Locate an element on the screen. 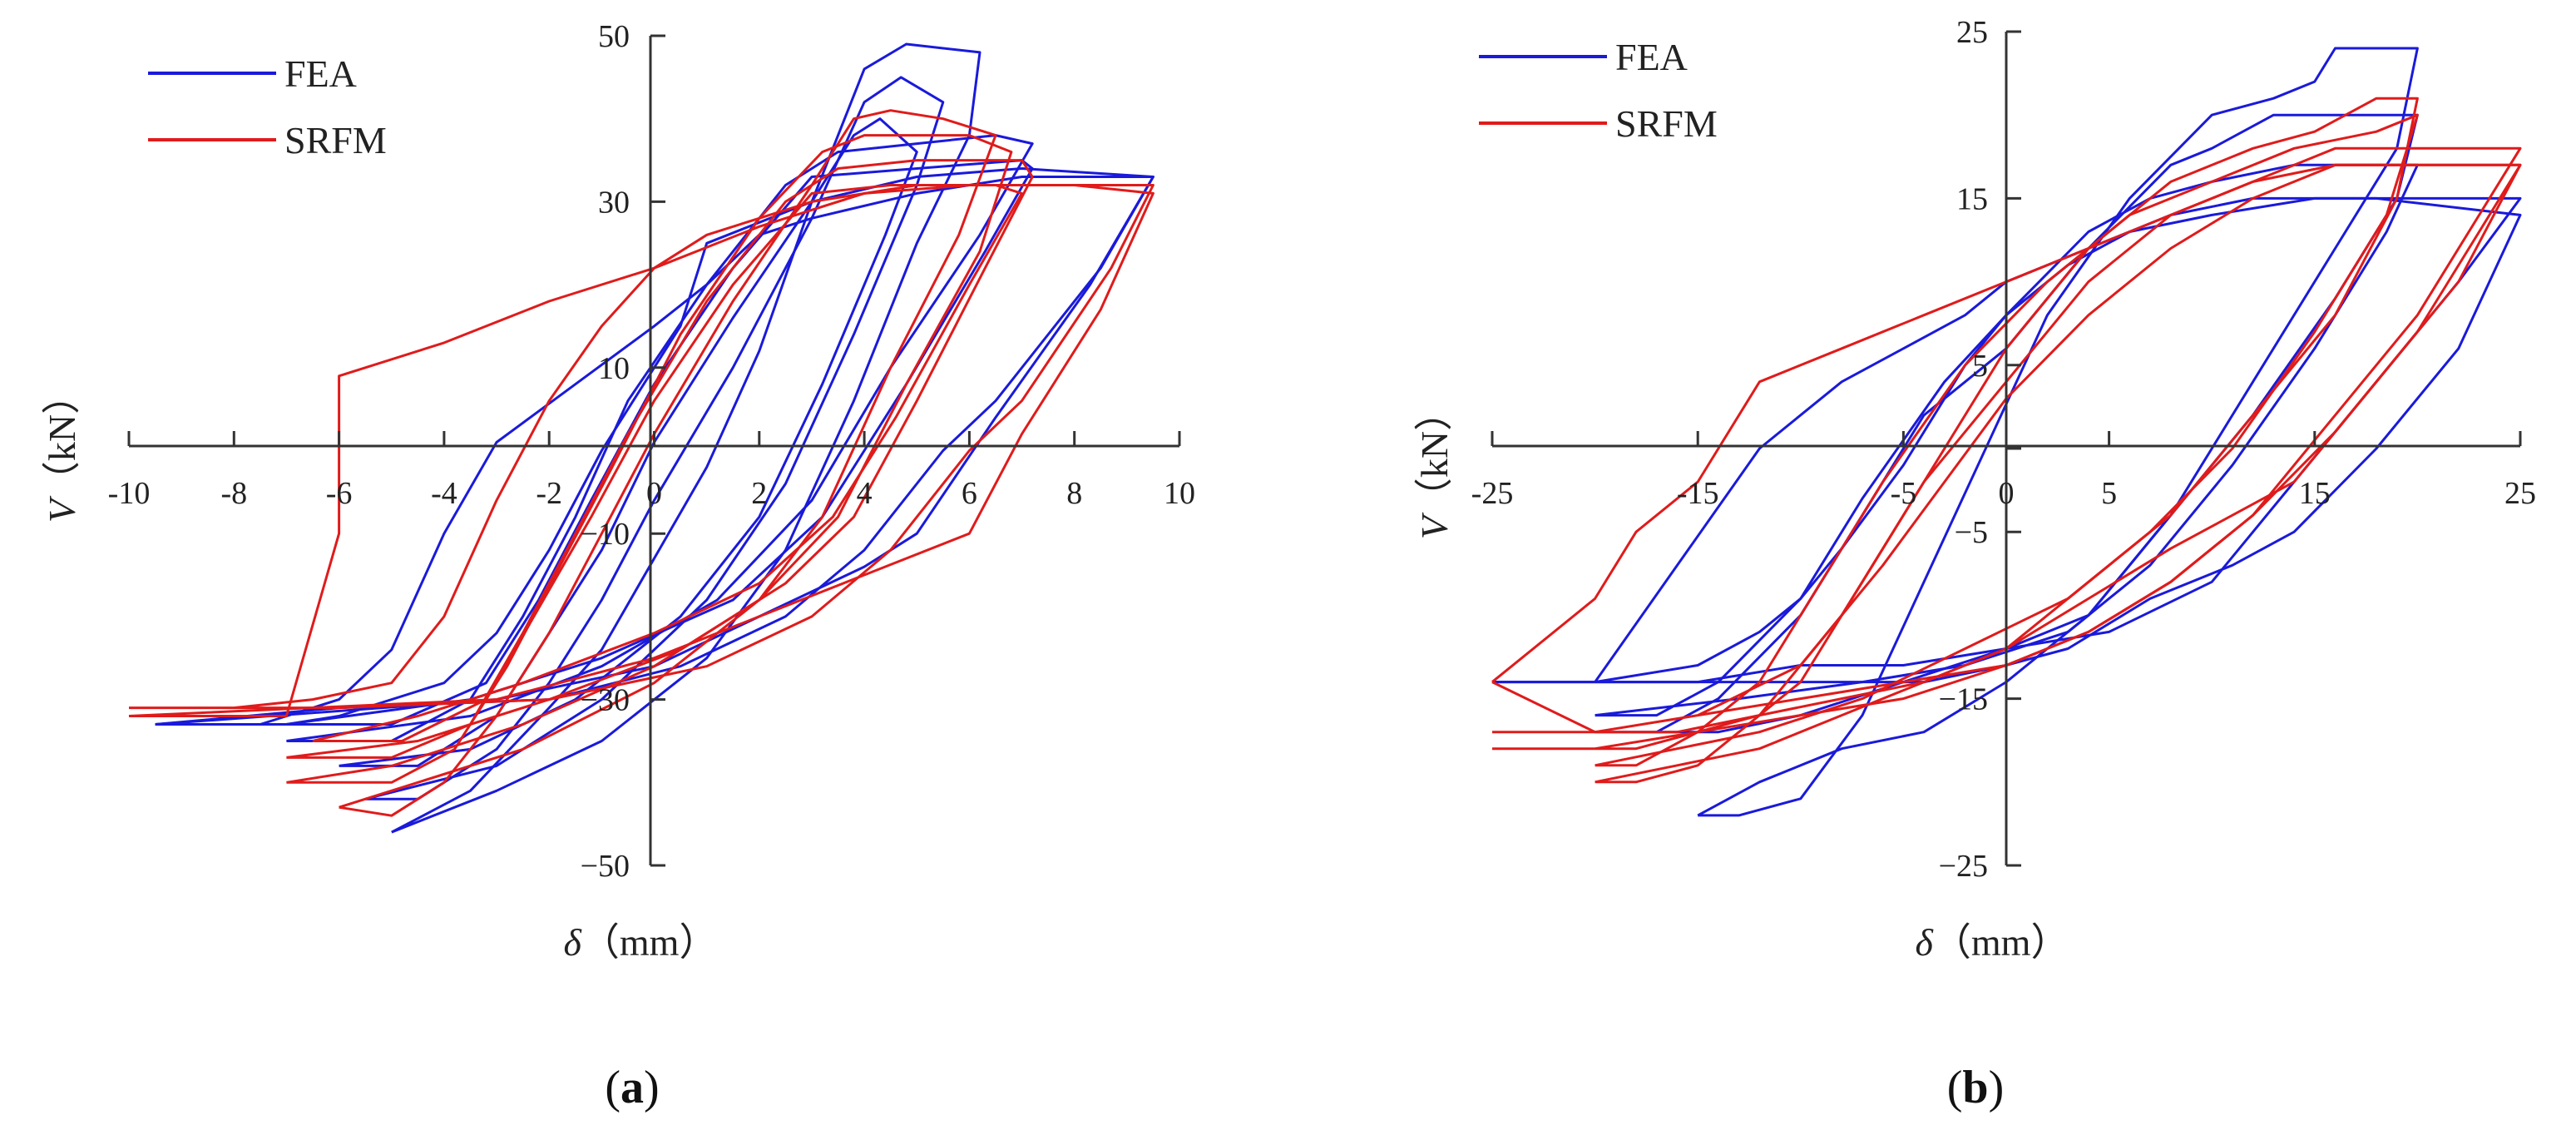  y-tick-label: 50 is located at coordinates (614, 36).